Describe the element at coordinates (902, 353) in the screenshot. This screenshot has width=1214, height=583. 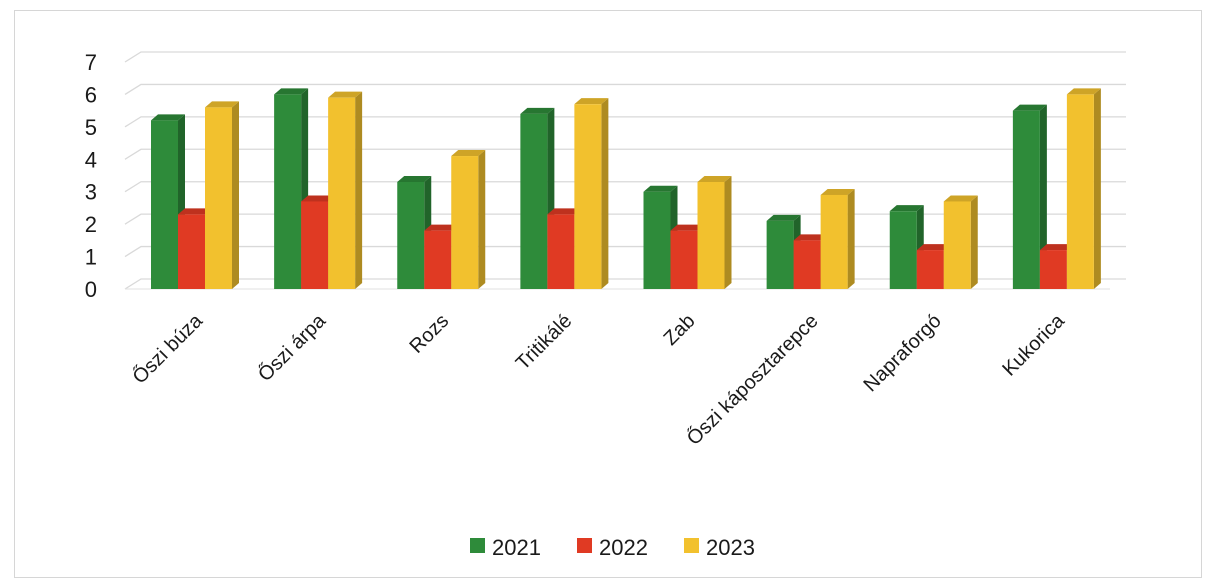
I see `category-label: Napraforgó` at that location.